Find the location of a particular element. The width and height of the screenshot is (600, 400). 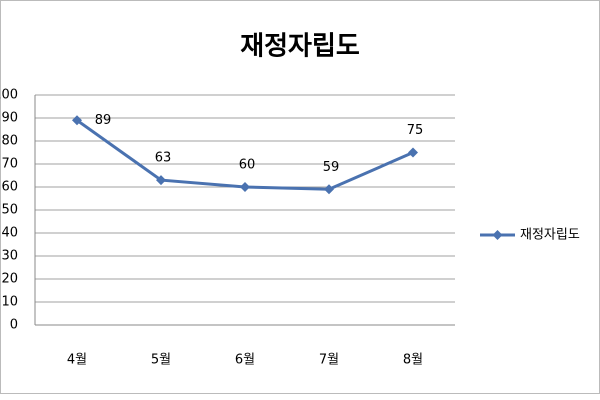

y-tick-label: 40 is located at coordinates (9, 233).